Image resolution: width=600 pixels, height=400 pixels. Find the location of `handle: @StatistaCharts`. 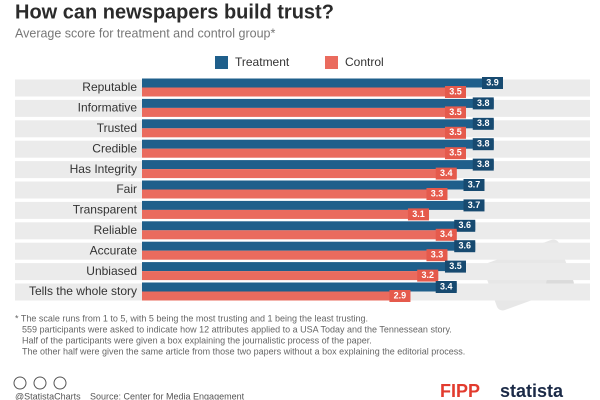

handle: @StatistaCharts is located at coordinates (48, 395).